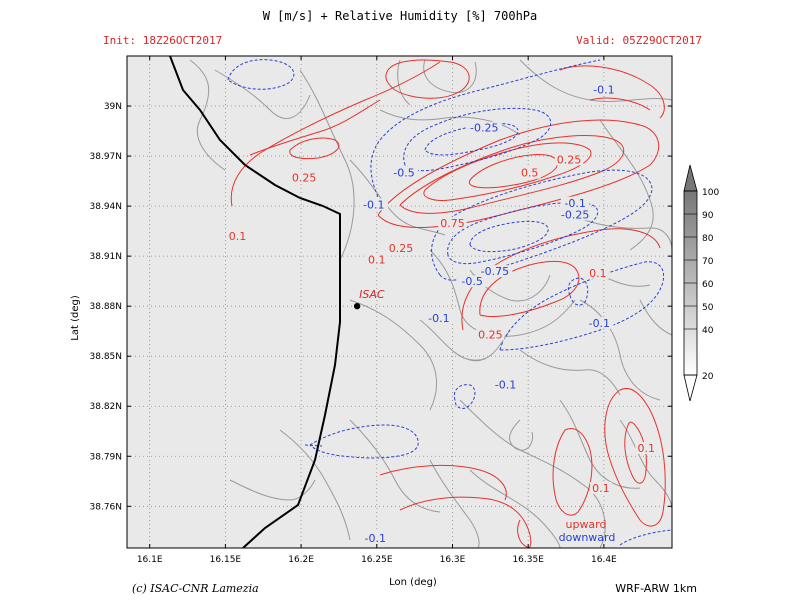  What do you see at coordinates (106, 307) in the screenshot?
I see `y-tick-label: 38.88N` at bounding box center [106, 307].